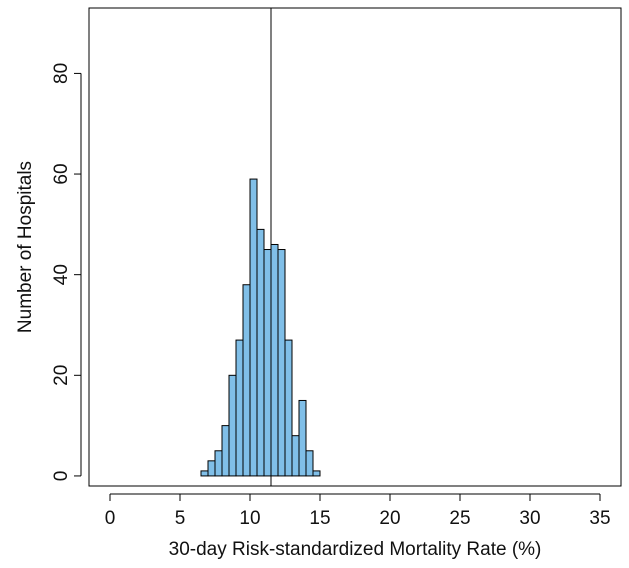 The height and width of the screenshot is (568, 629). Describe the element at coordinates (459, 518) in the screenshot. I see `x-tick-label: 25` at that location.